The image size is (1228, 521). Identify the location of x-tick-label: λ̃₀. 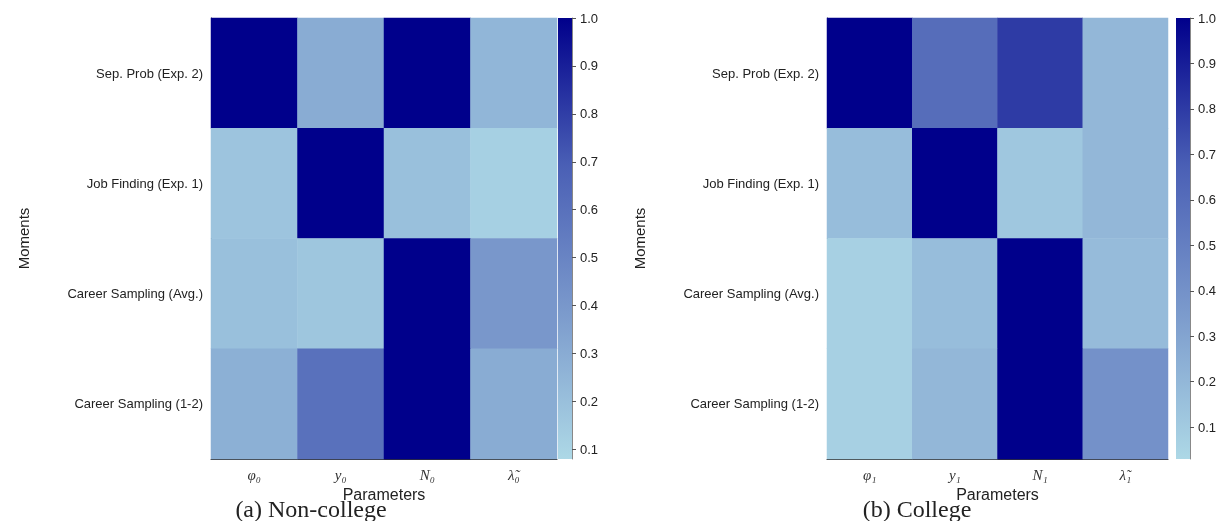
(513, 474).